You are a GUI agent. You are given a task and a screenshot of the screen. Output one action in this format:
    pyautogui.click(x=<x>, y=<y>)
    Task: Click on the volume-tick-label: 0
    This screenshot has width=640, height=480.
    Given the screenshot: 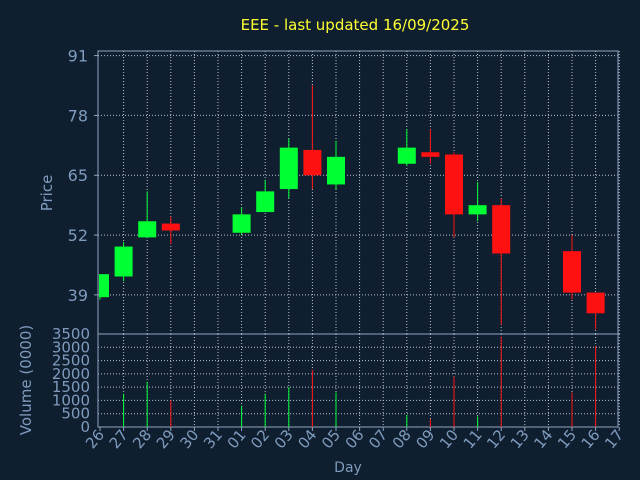 What is the action you would take?
    pyautogui.click(x=85, y=427)
    